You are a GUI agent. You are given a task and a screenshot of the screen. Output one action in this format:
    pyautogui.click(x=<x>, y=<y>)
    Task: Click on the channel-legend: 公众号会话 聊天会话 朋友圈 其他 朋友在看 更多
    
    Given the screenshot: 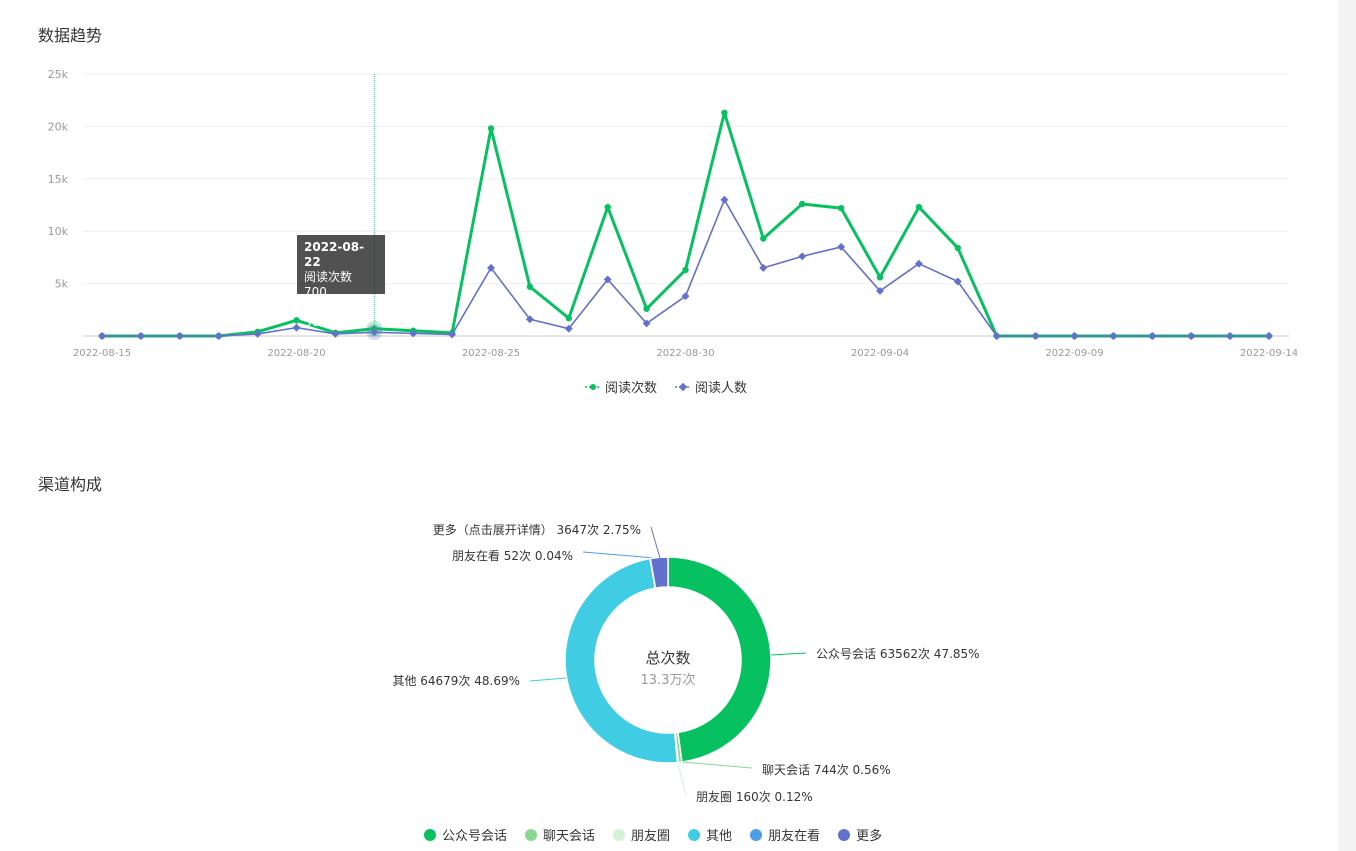 What is the action you would take?
    pyautogui.click(x=662, y=834)
    